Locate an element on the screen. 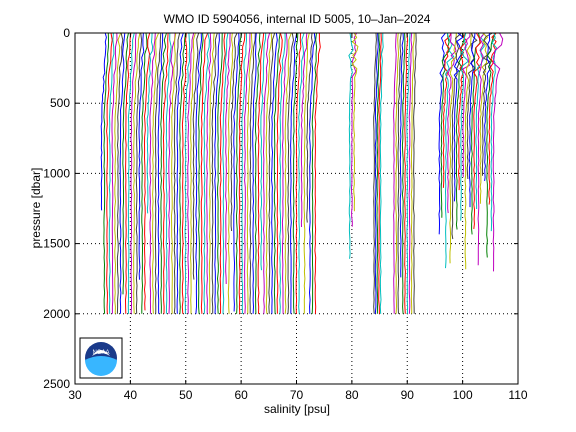 The image size is (576, 432). x-axis-title: salinity [psu] is located at coordinates (297, 409).